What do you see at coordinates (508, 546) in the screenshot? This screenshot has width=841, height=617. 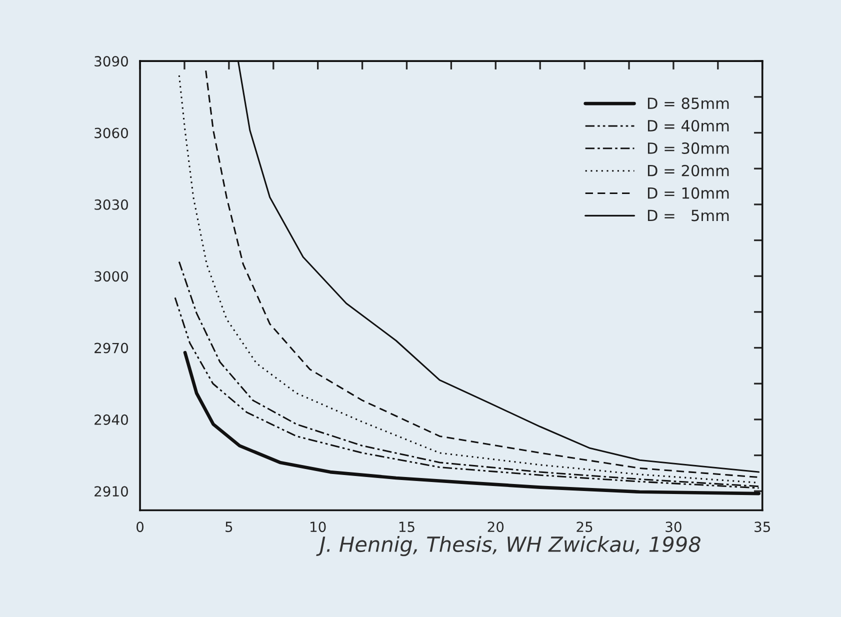 I see `text: J. Hennig, Thesis, WH Zwickau, 1998` at bounding box center [508, 546].